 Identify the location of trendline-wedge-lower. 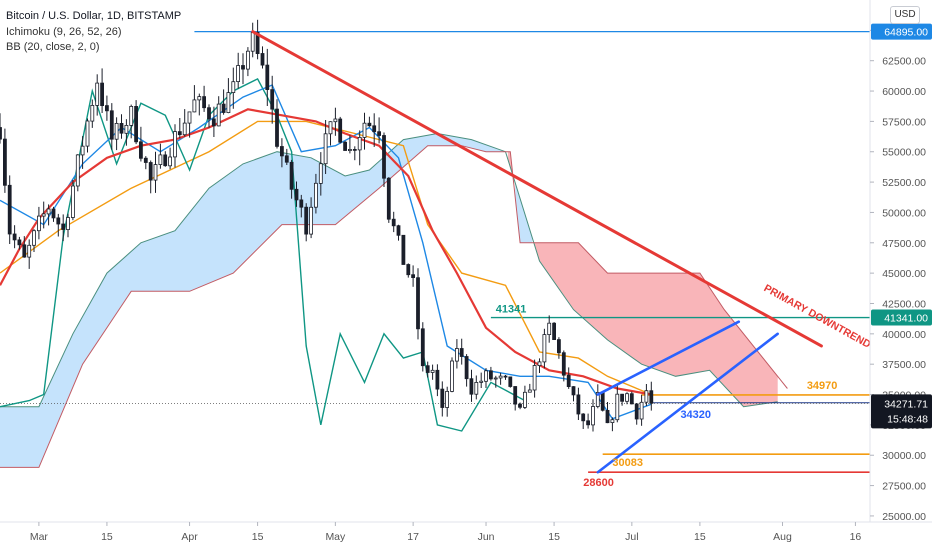
(687, 403).